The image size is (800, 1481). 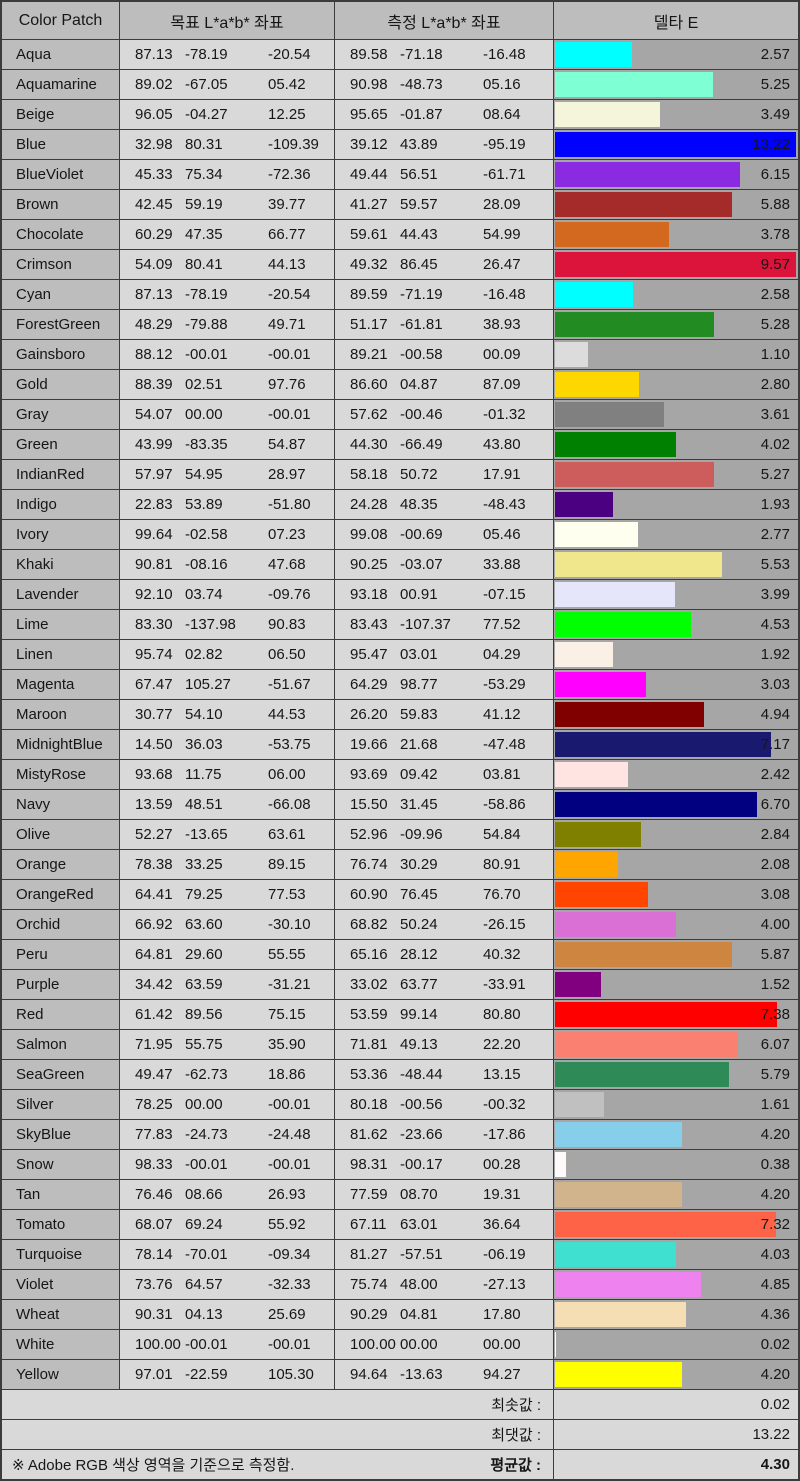 What do you see at coordinates (421, 294) in the screenshot?
I see `measured-lab-cell-a: -71.19` at bounding box center [421, 294].